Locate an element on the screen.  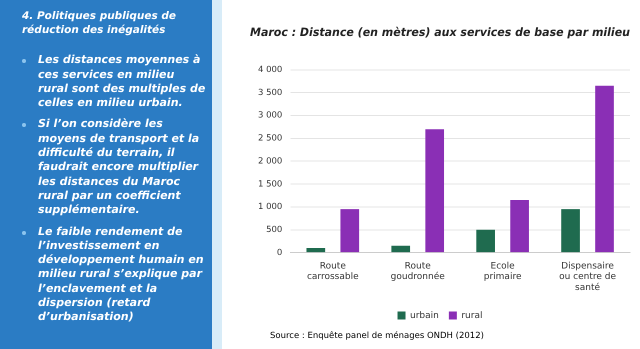
legend-label: urbain is located at coordinates (424, 315).